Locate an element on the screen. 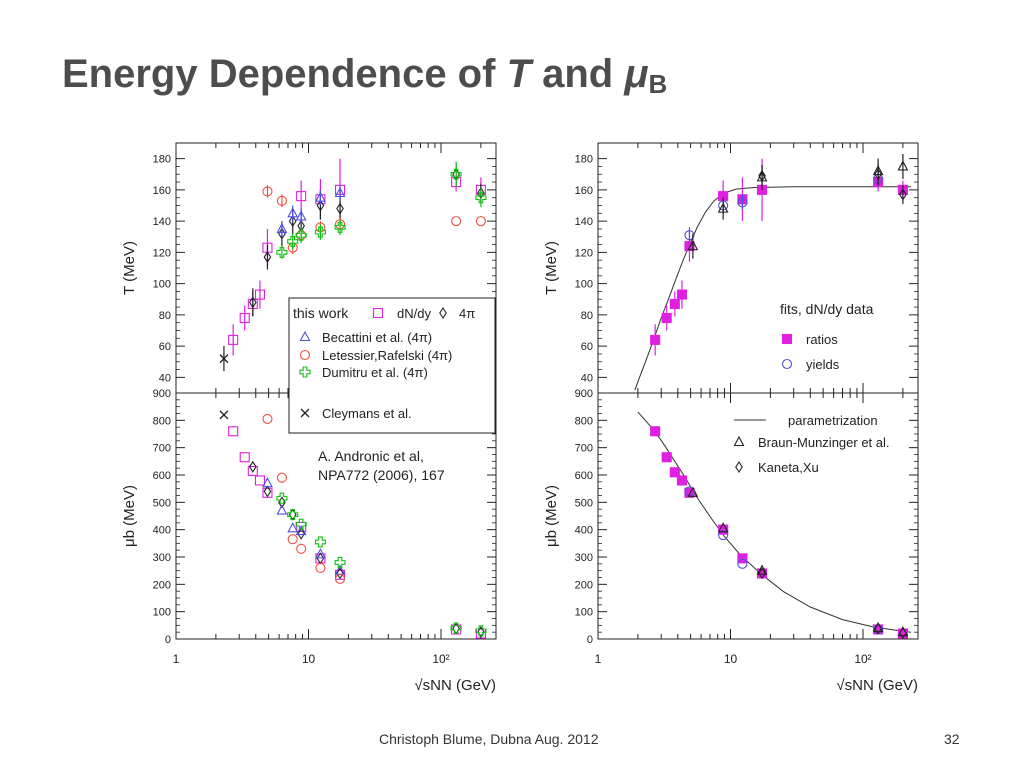  left-legend-box is located at coordinates (392, 365).